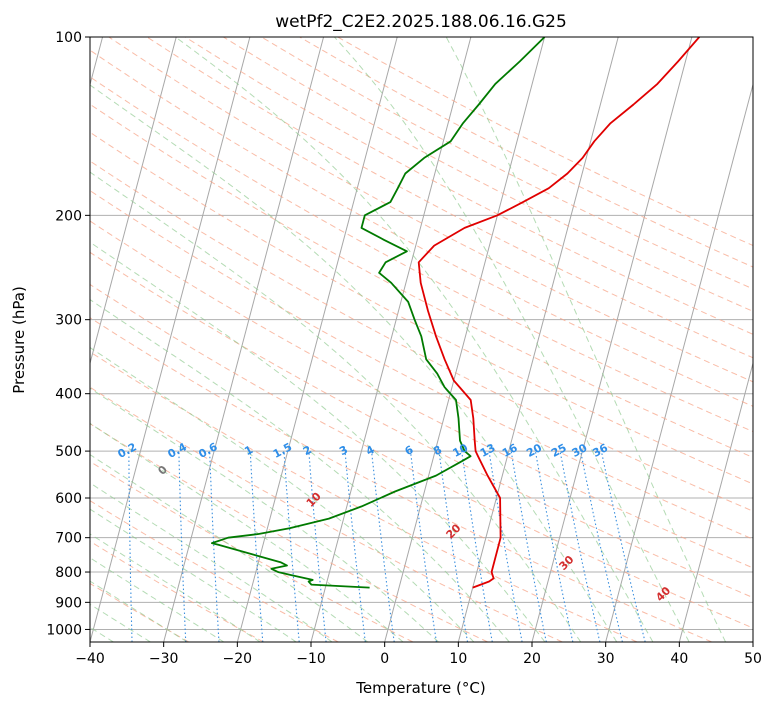 This screenshot has height=708, width=775. Describe the element at coordinates (238, 659) in the screenshot. I see `x-tick-label: −20` at that location.